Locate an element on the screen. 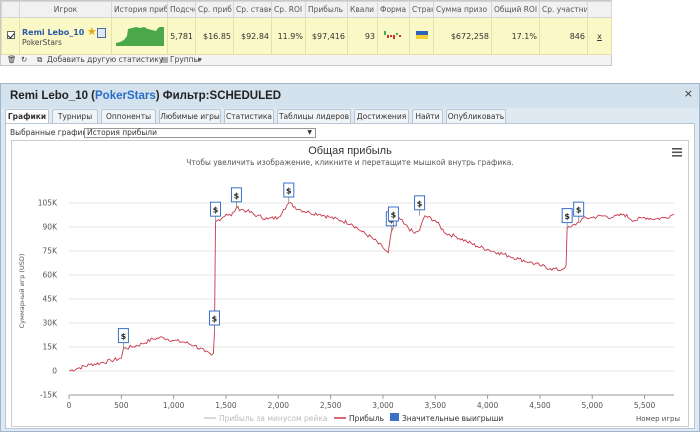  y-tick-label: 90K is located at coordinates (51, 227).